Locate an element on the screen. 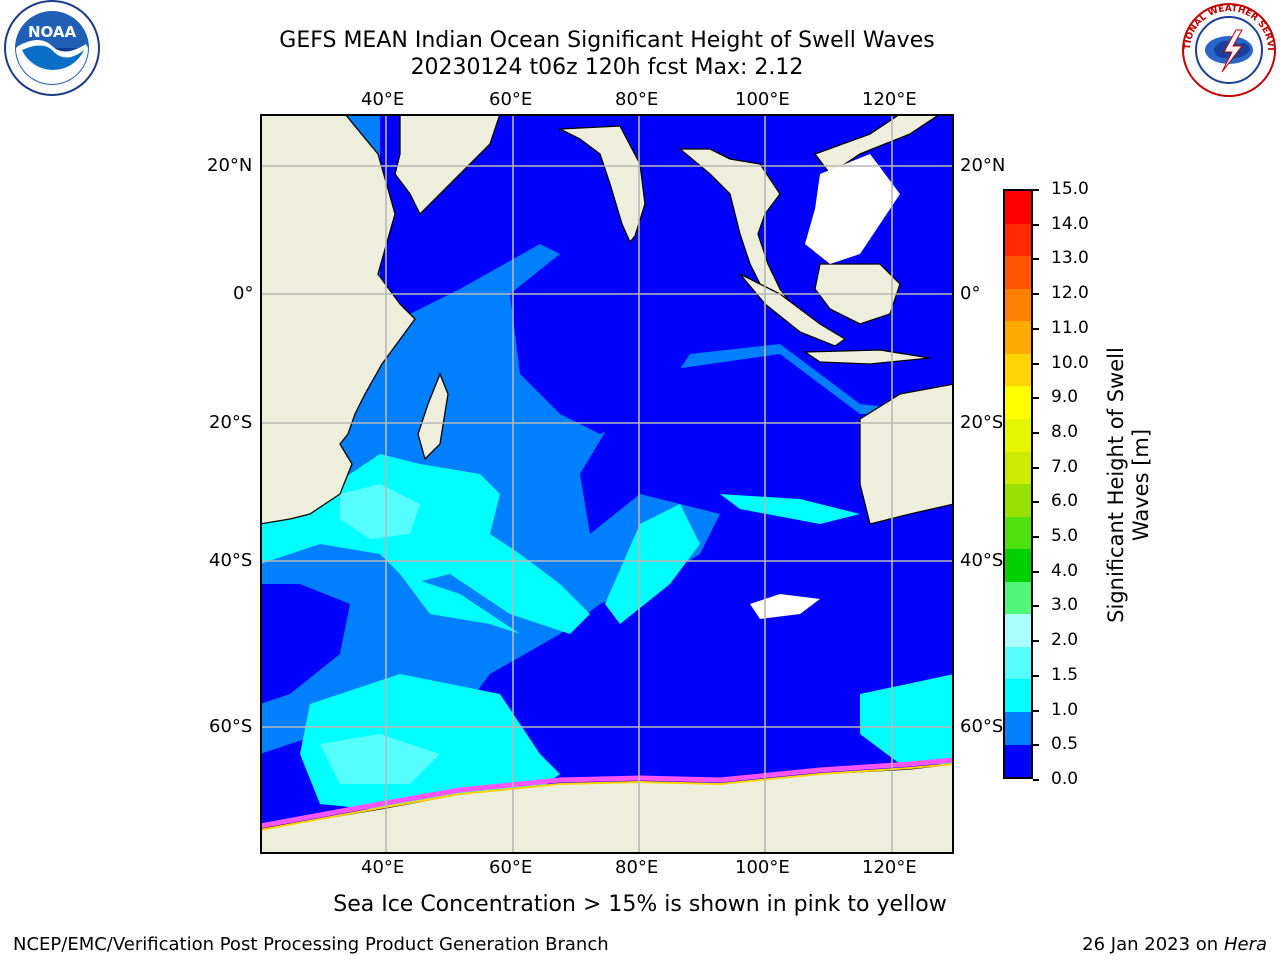 The image size is (1280, 960). colorbar-tick-label: 10.0 is located at coordinates (1070, 363).